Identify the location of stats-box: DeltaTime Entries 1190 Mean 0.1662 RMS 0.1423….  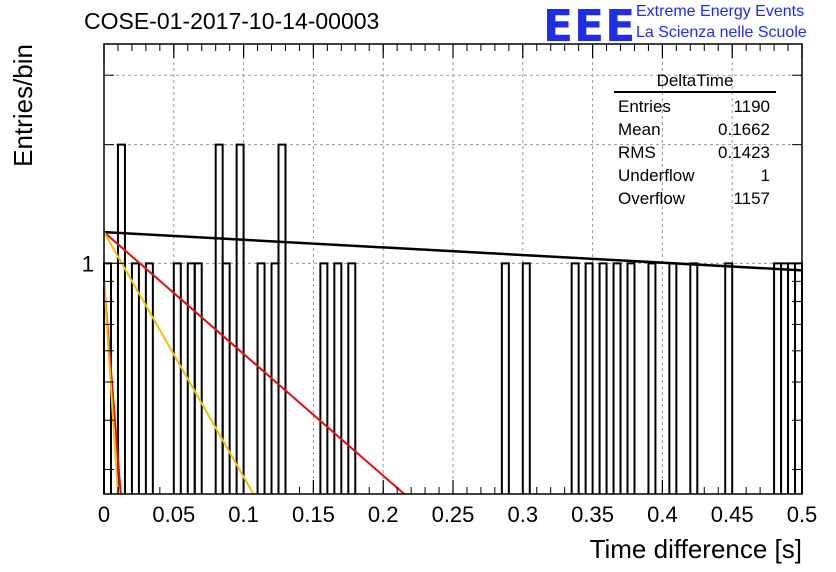
(695, 140).